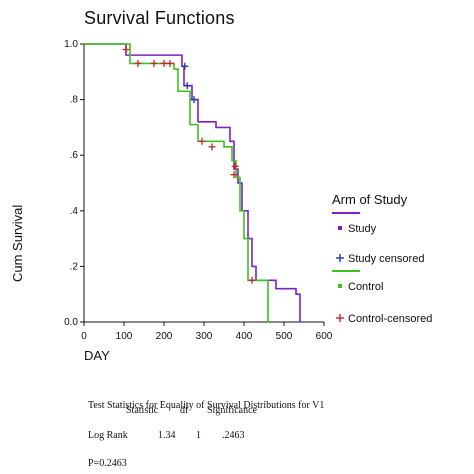  Describe the element at coordinates (204, 336) in the screenshot. I see `x-tick-label: 300` at that location.